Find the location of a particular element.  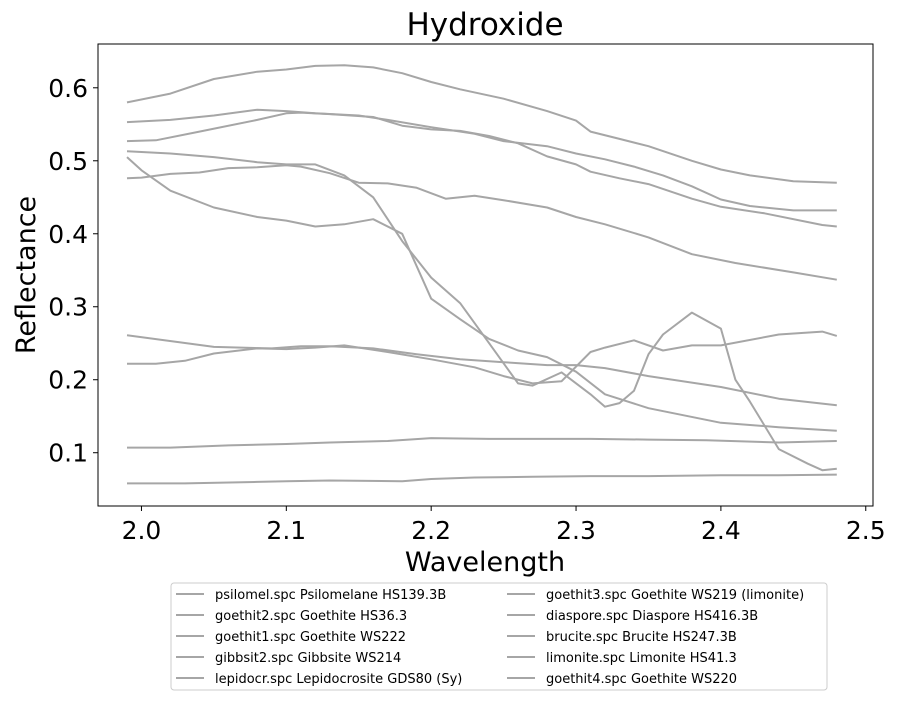

legend-box is located at coordinates (499, 636).